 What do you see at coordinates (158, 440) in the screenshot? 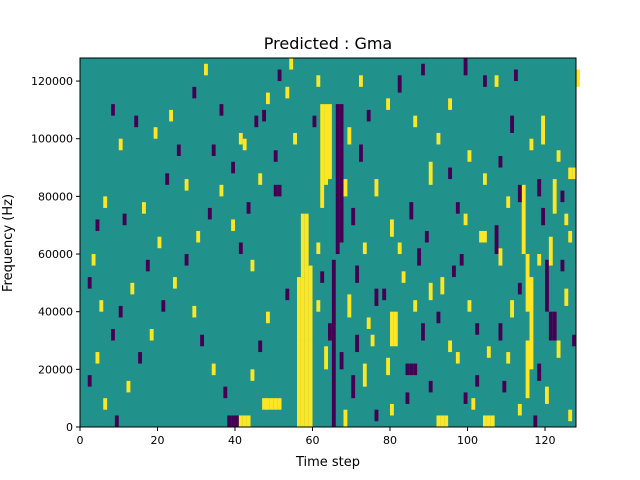
I see `x-tick-label: 20` at bounding box center [158, 440].